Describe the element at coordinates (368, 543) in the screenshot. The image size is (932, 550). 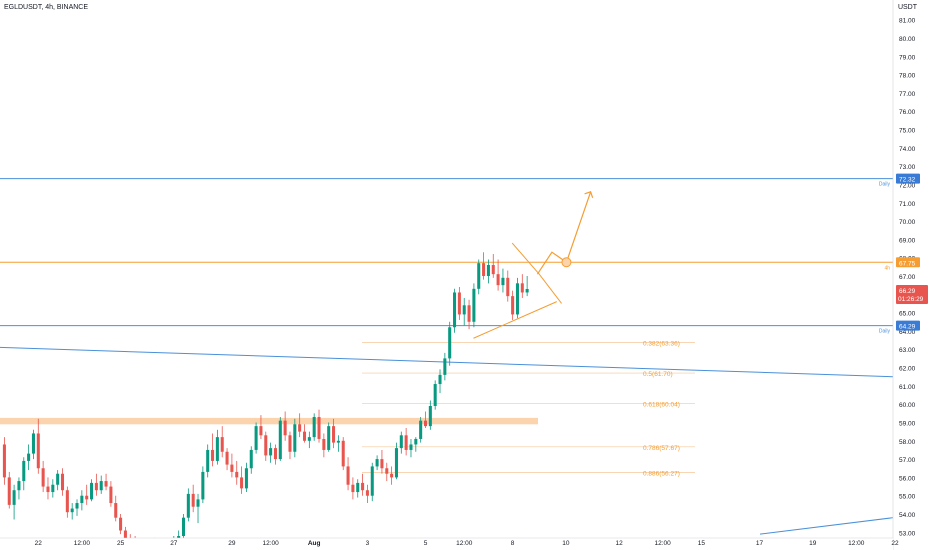
I see `x-tick-label: 3` at that location.